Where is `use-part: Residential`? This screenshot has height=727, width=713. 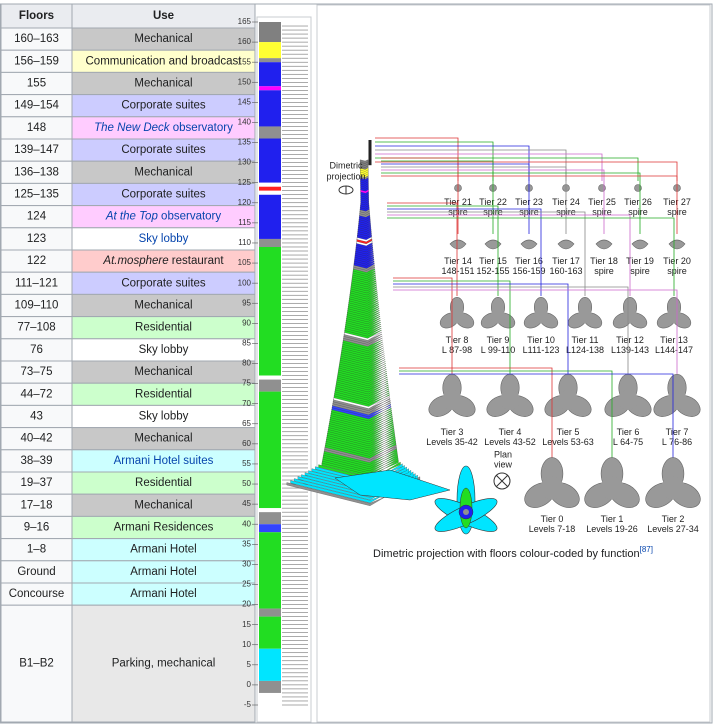
use-part: Residential is located at coordinates (163, 328).